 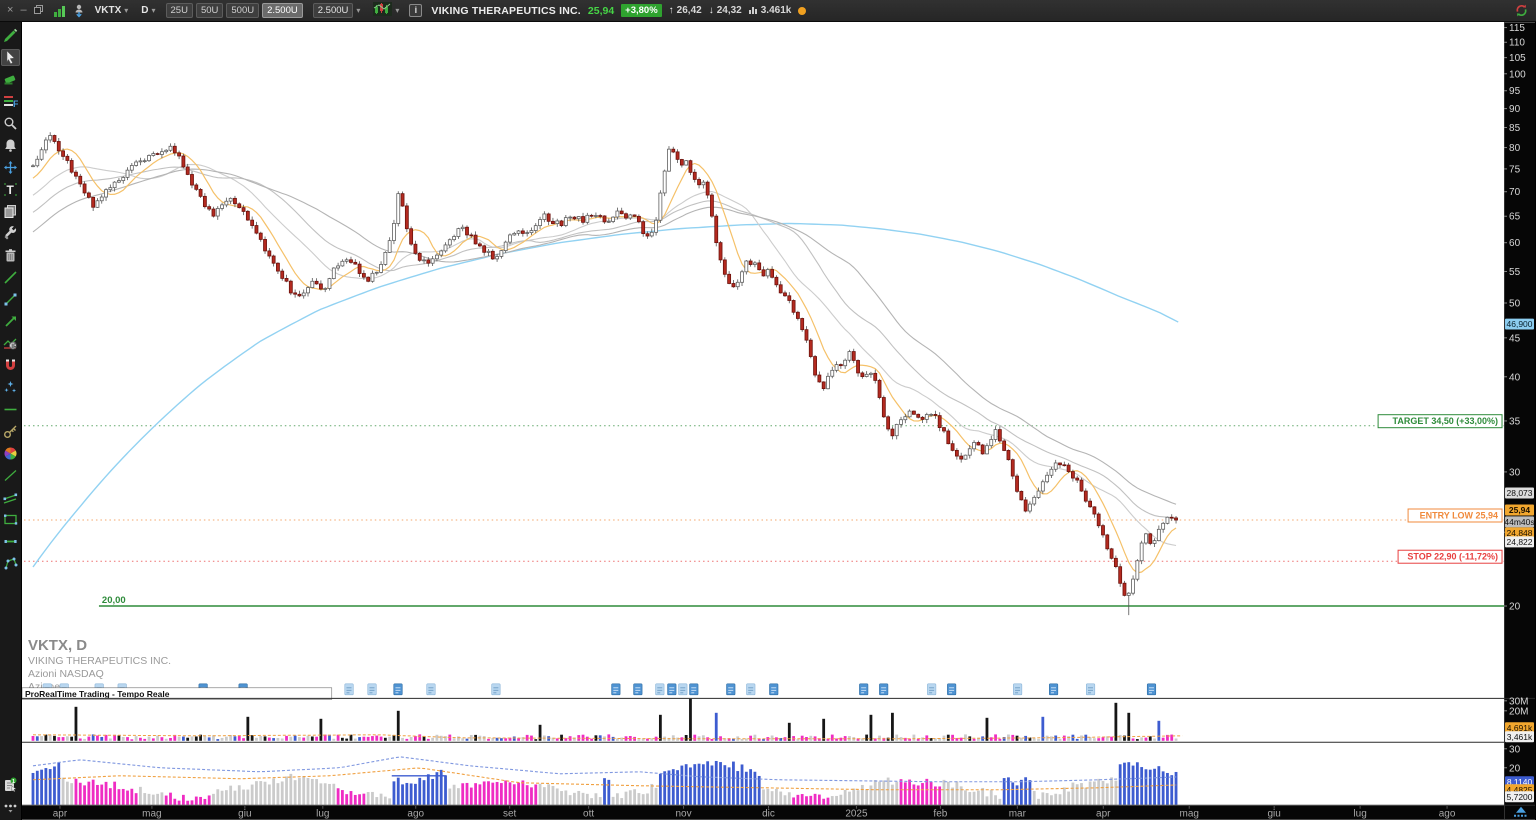 I want to click on unit-dropdown: 2.500U ▾, so click(x=337, y=10).